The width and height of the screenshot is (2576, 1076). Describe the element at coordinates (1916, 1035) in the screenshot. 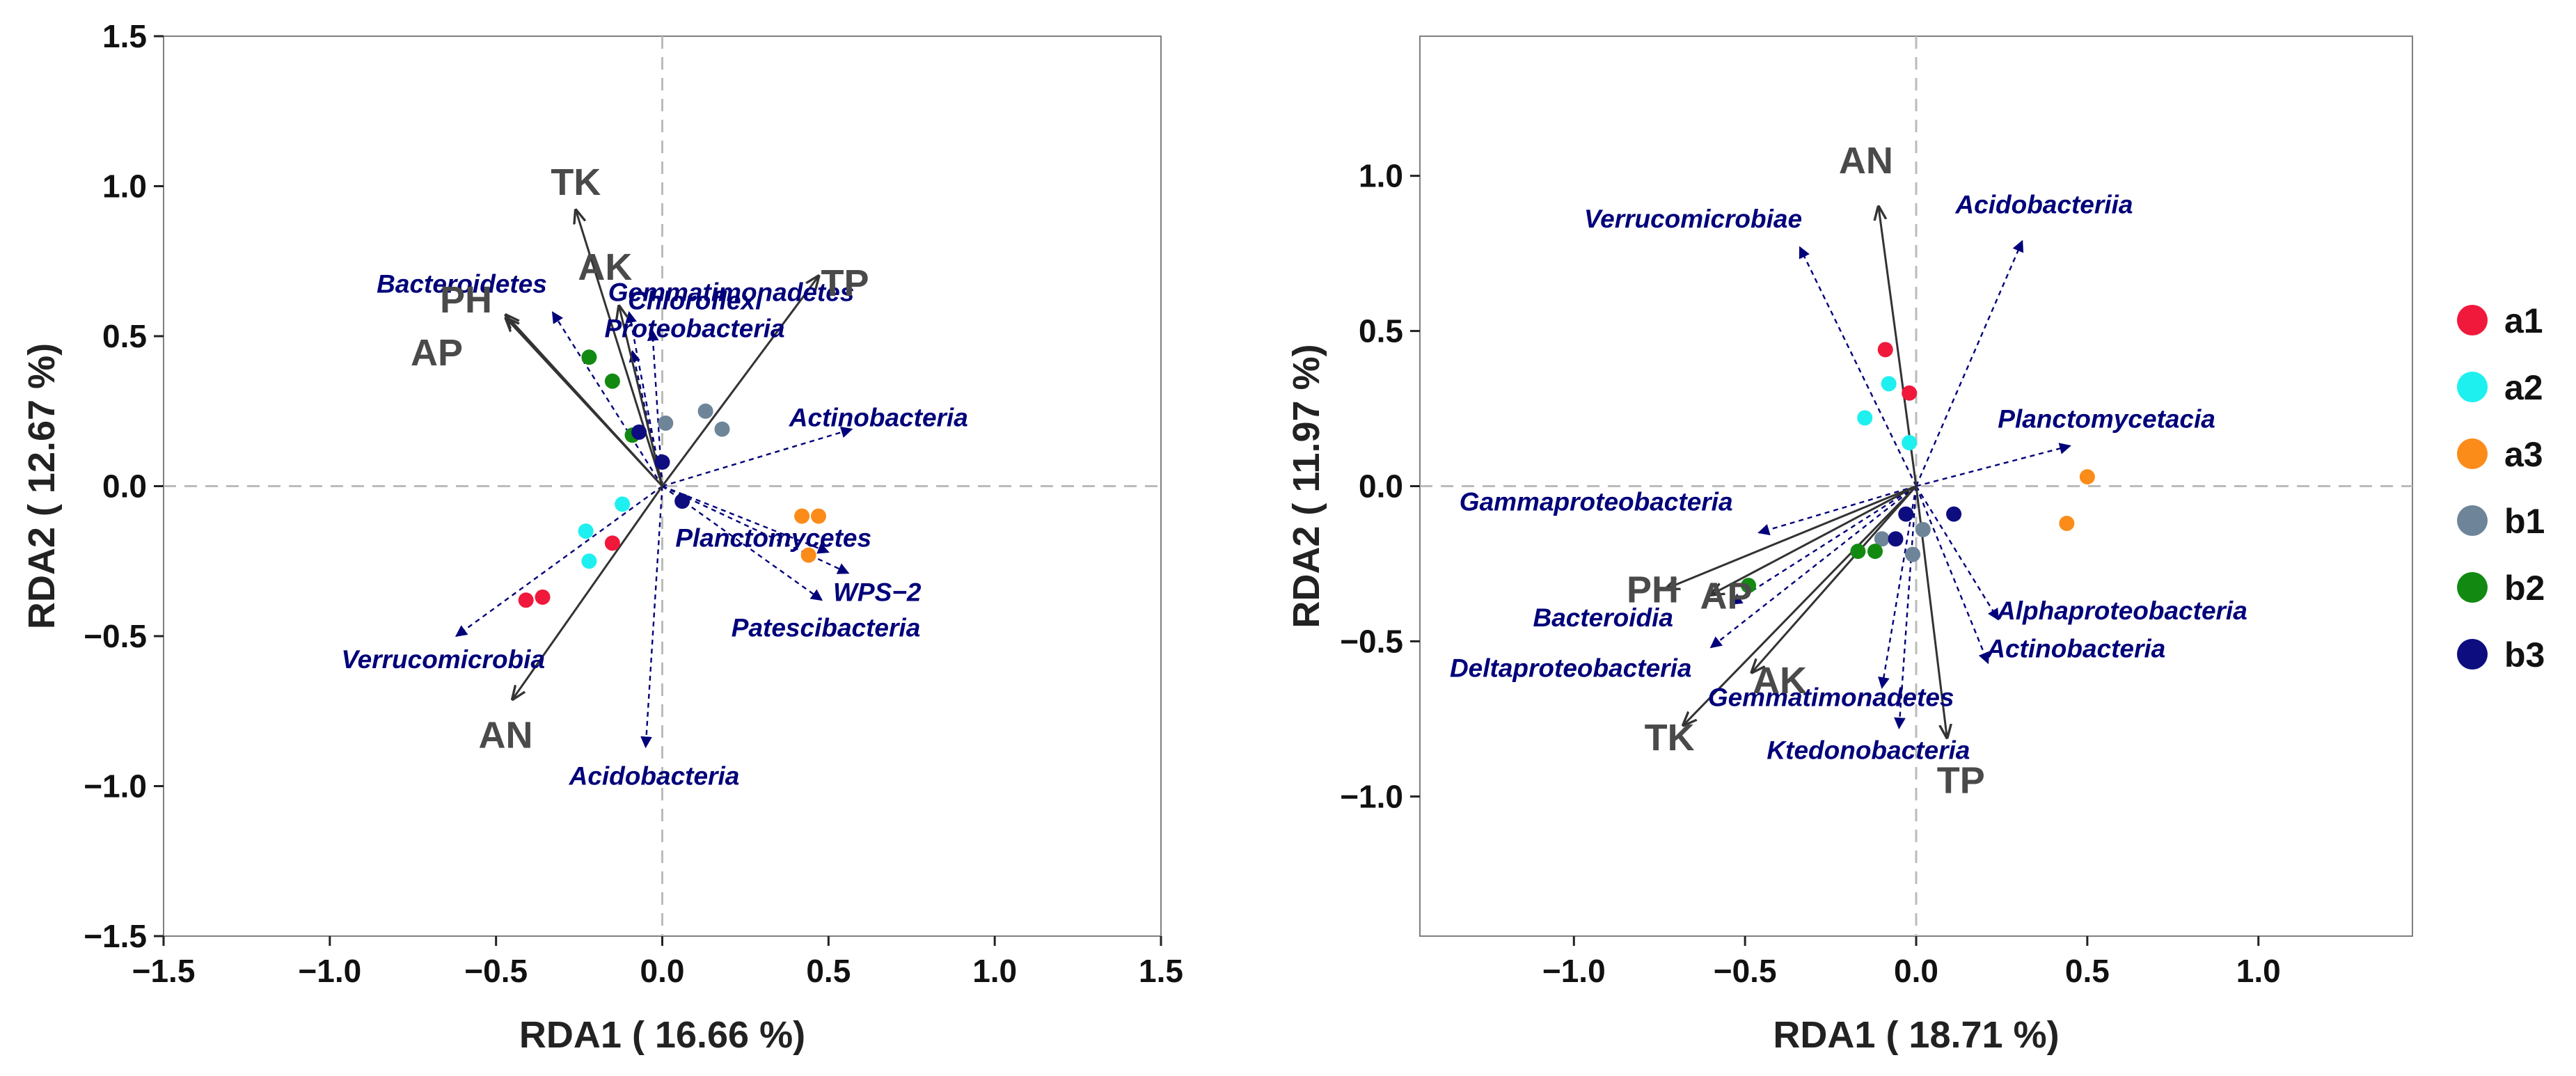

I see `x-axis-title: RDA1 ( 18.71 %)` at that location.